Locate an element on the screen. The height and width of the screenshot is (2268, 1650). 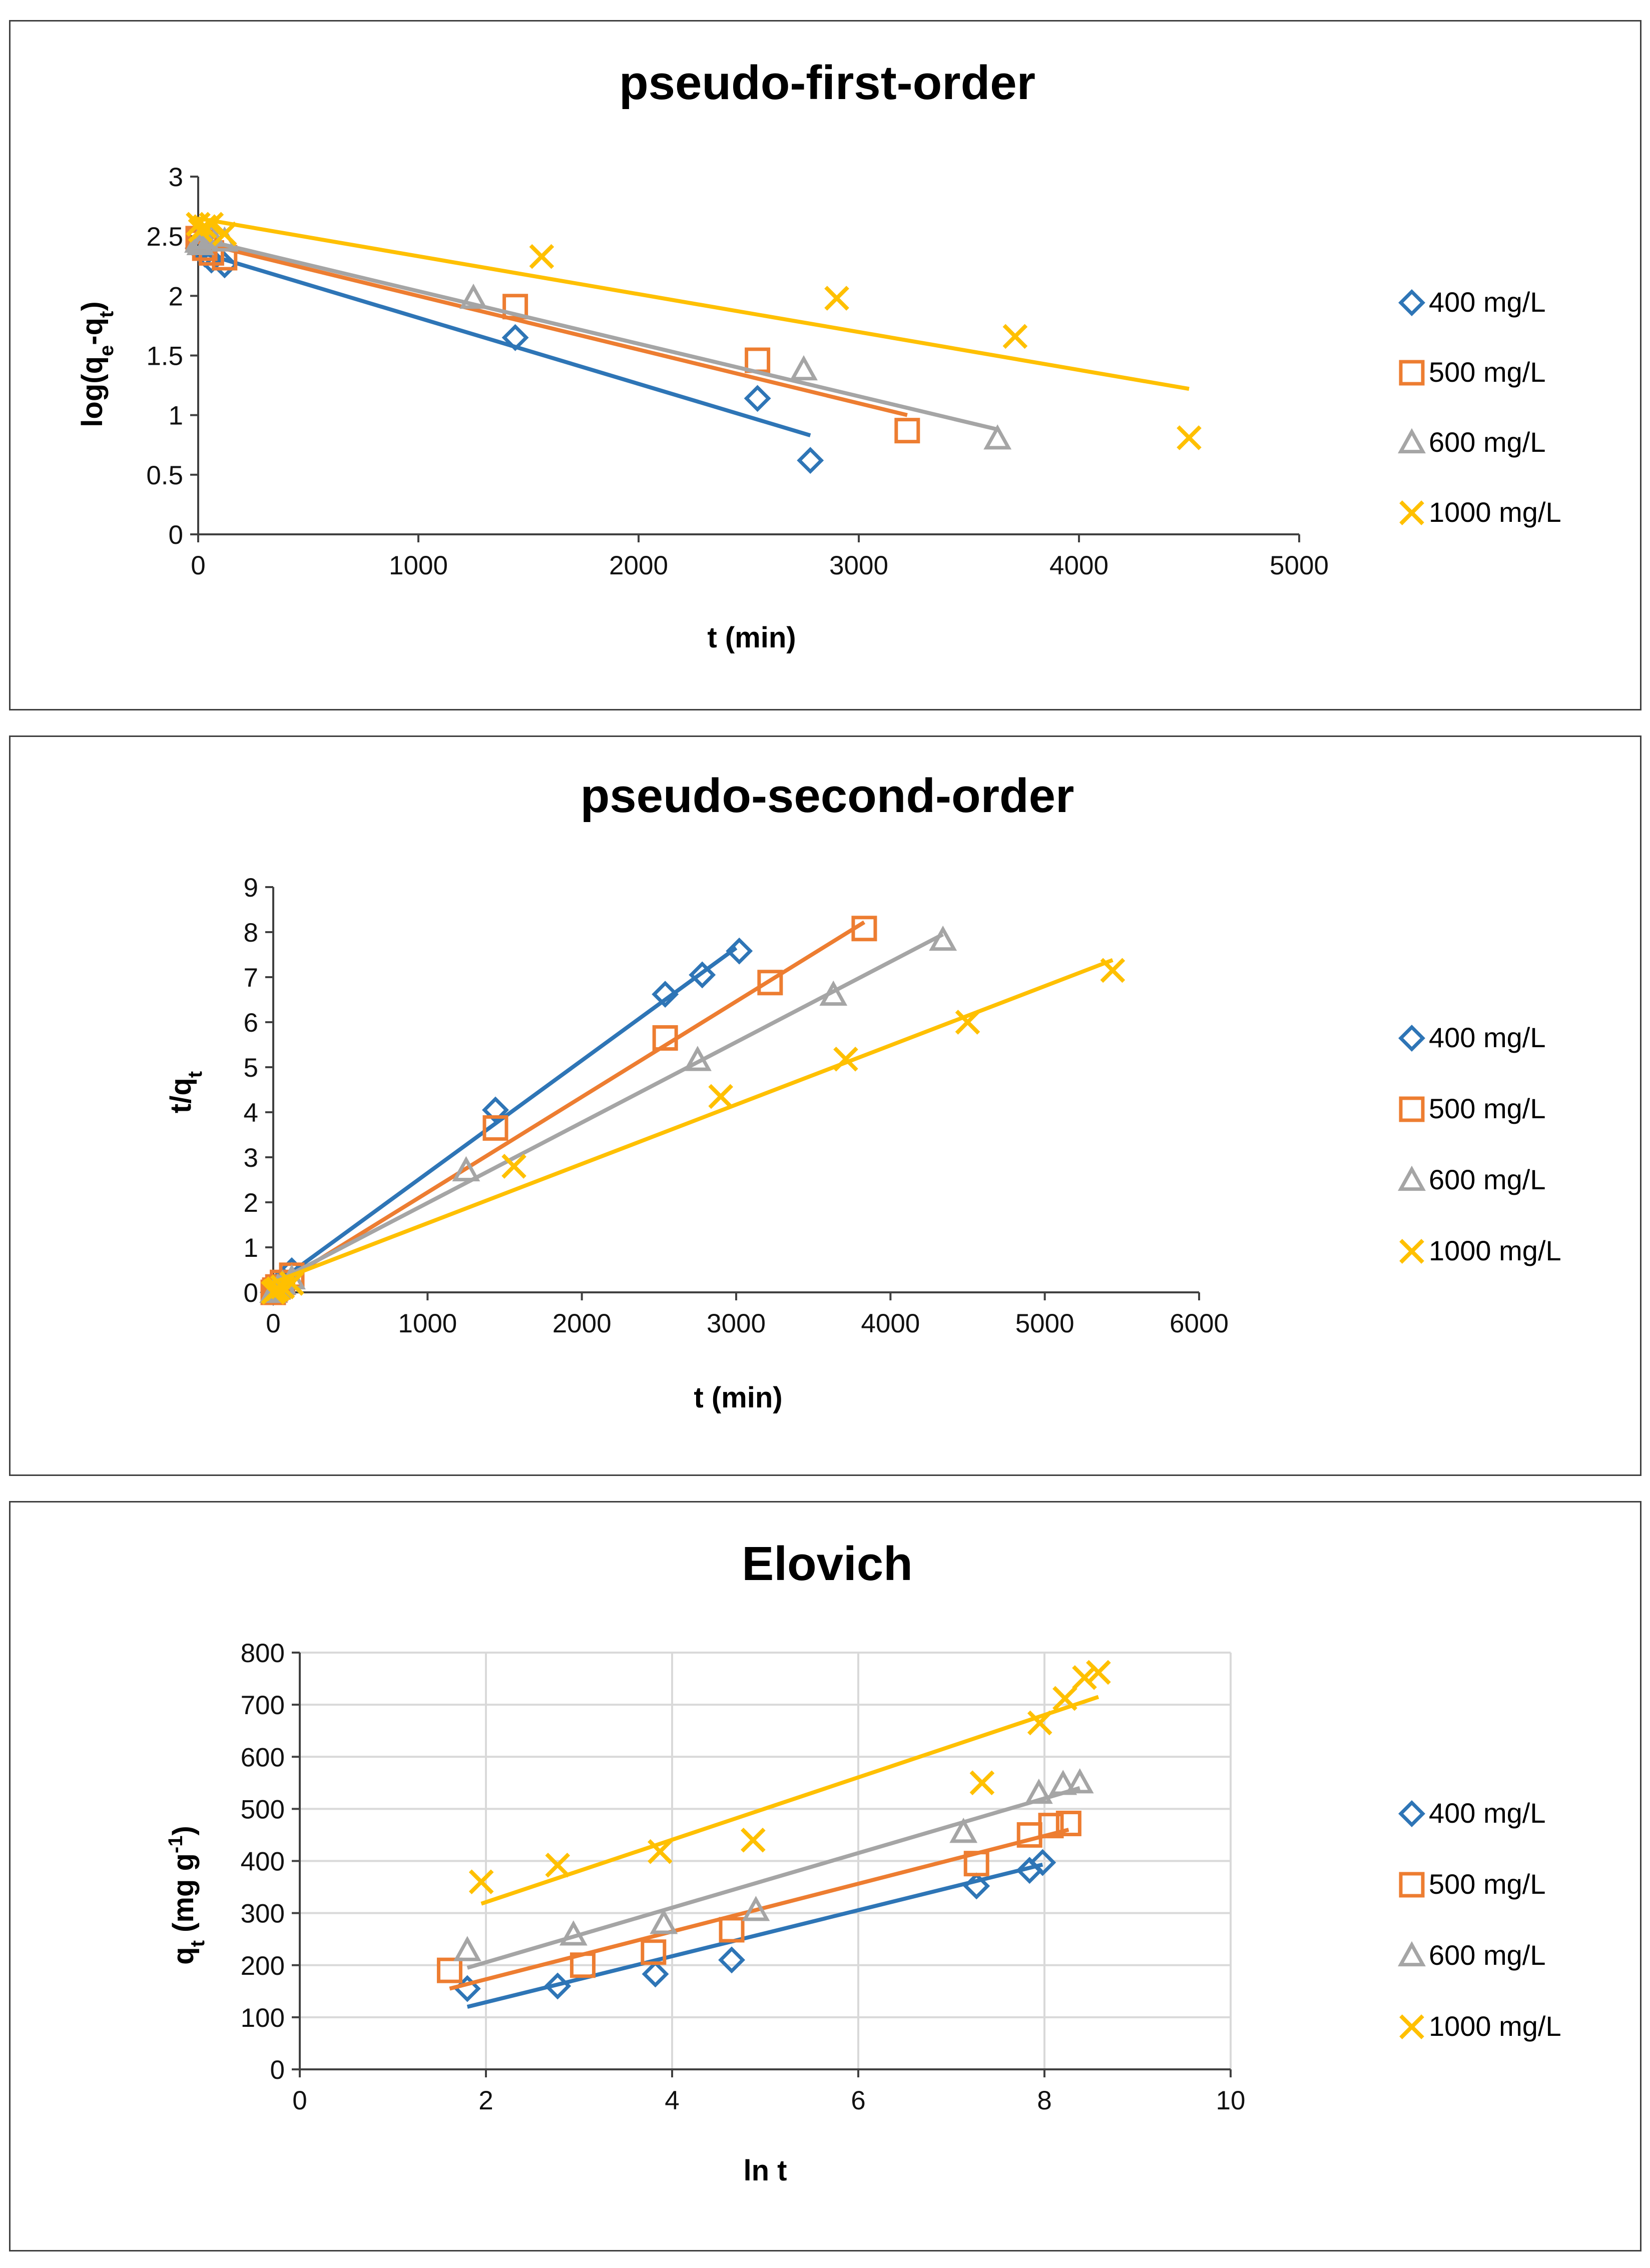
series-600-mg-L is located at coordinates (774, 1869).